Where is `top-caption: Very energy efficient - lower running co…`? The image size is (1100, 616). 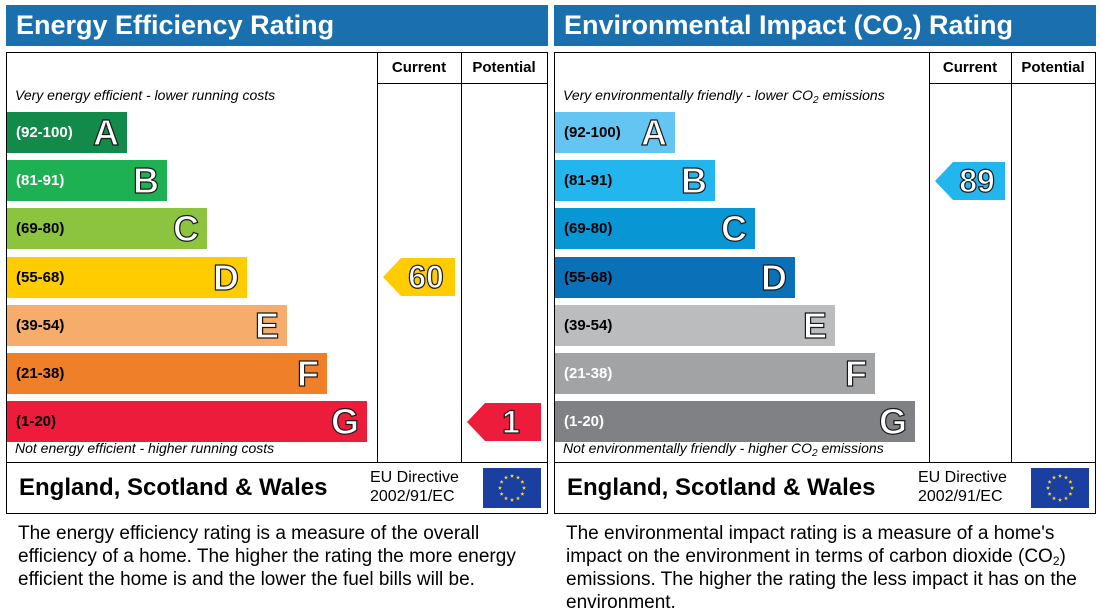 top-caption: Very energy efficient - lower running co… is located at coordinates (145, 95).